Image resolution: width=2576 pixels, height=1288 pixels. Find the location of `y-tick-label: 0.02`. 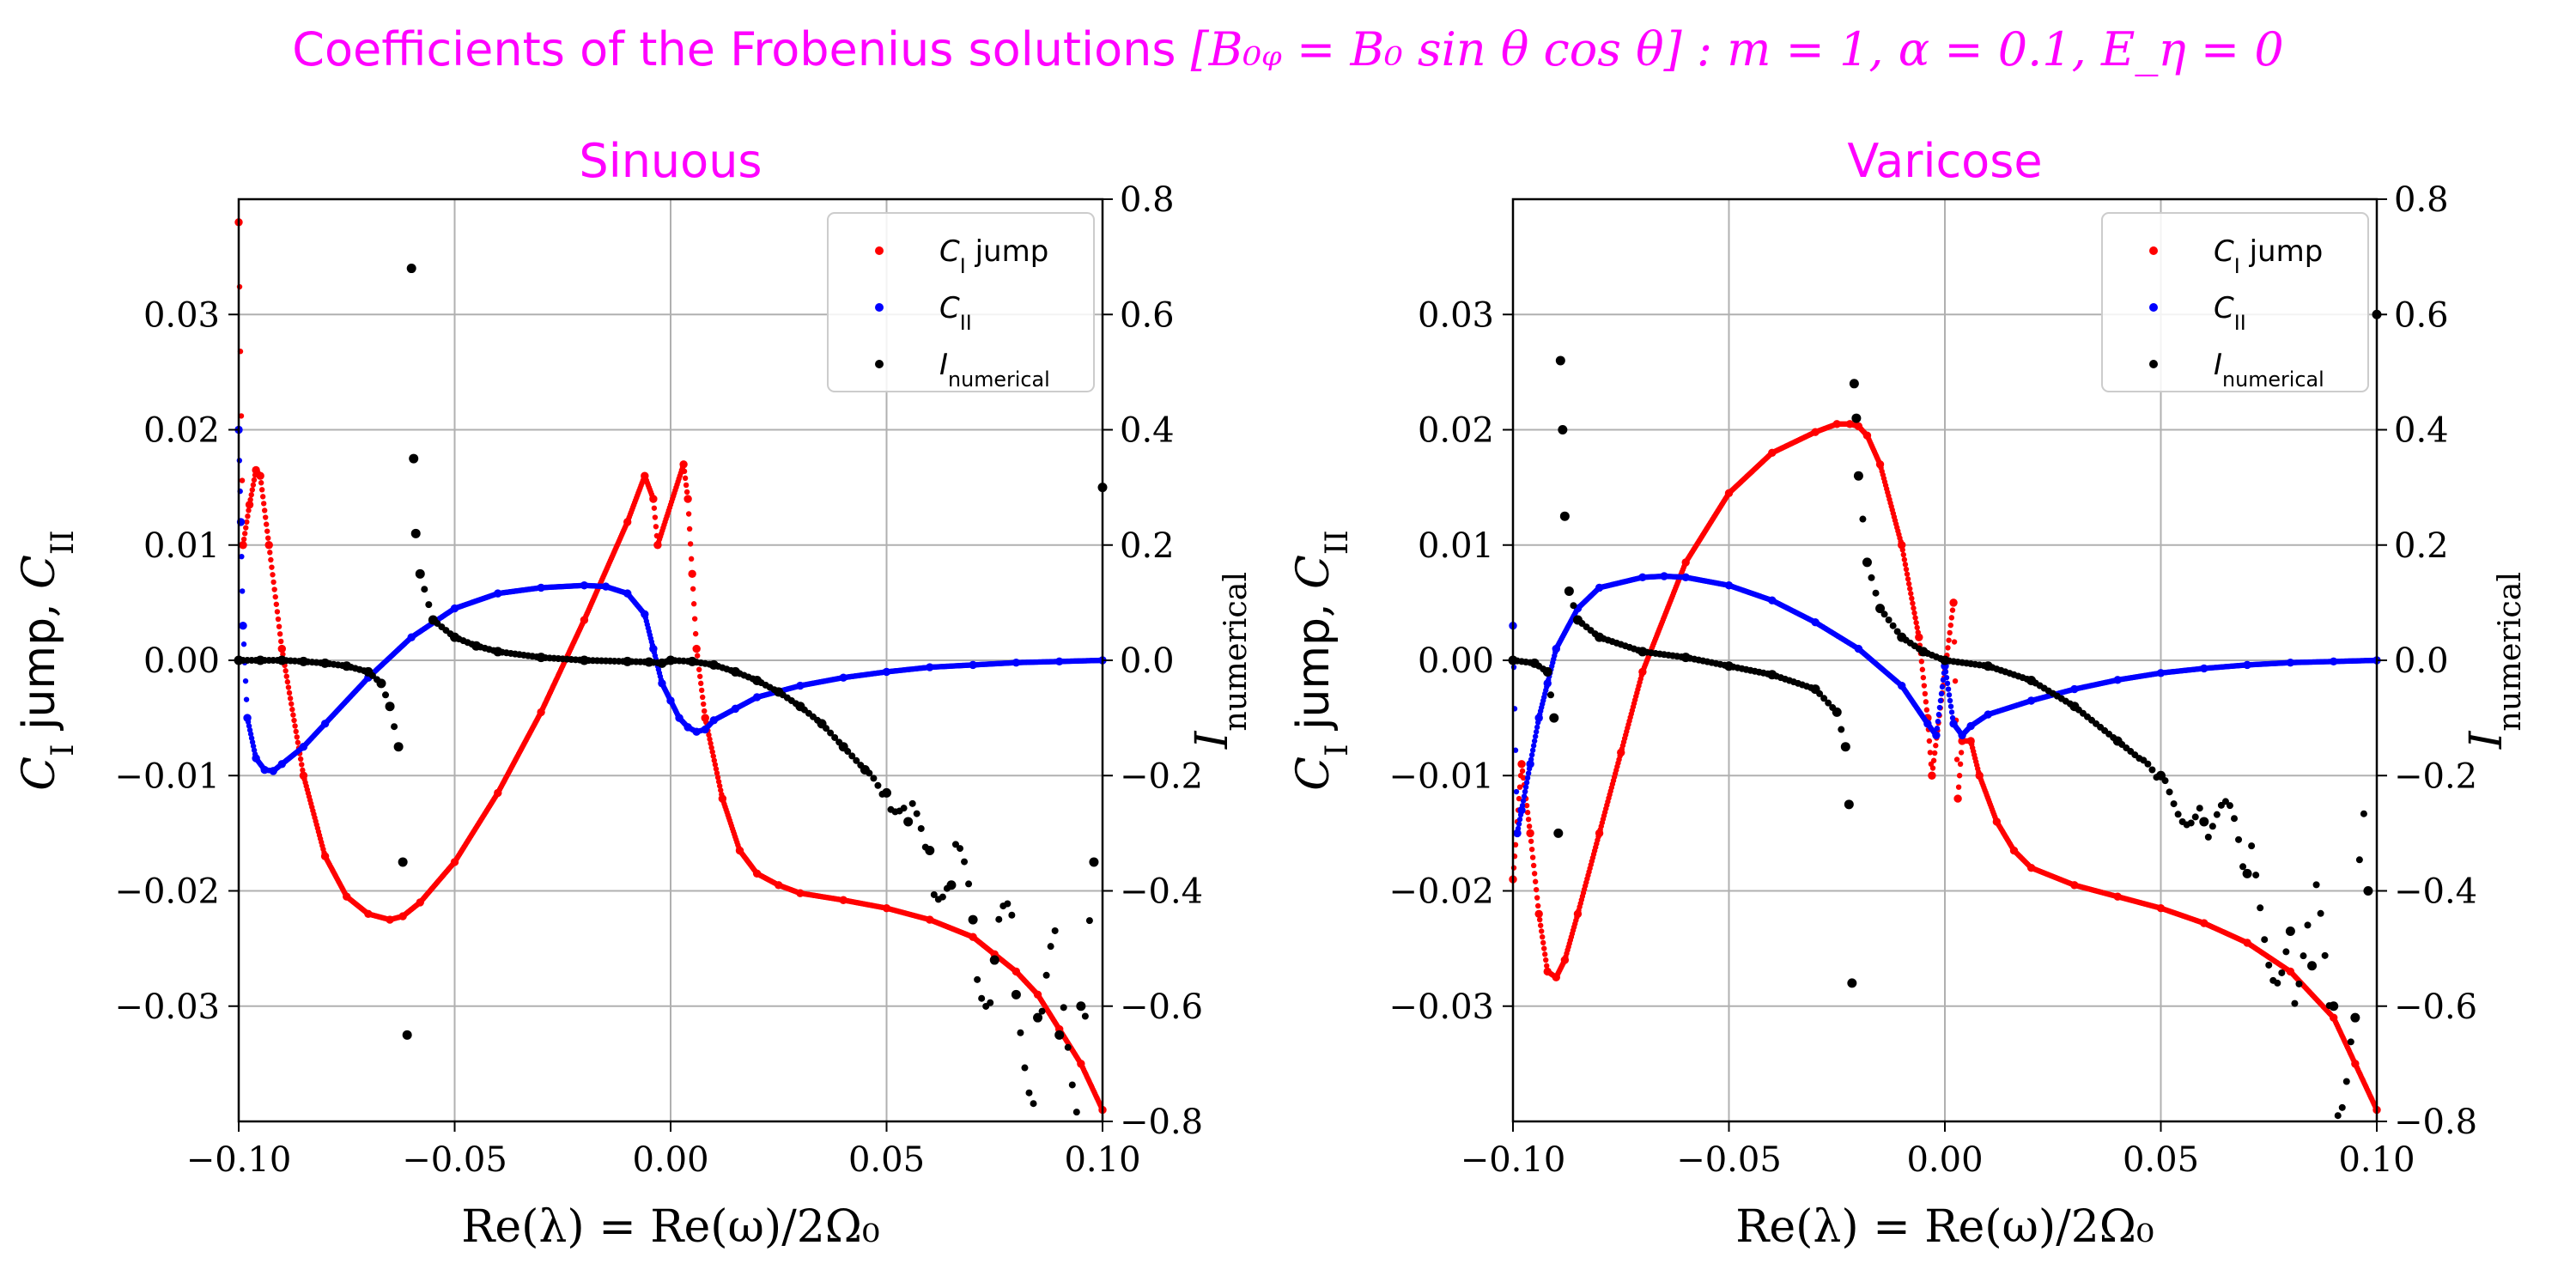

y-tick-label: 0.02 is located at coordinates (181, 431).